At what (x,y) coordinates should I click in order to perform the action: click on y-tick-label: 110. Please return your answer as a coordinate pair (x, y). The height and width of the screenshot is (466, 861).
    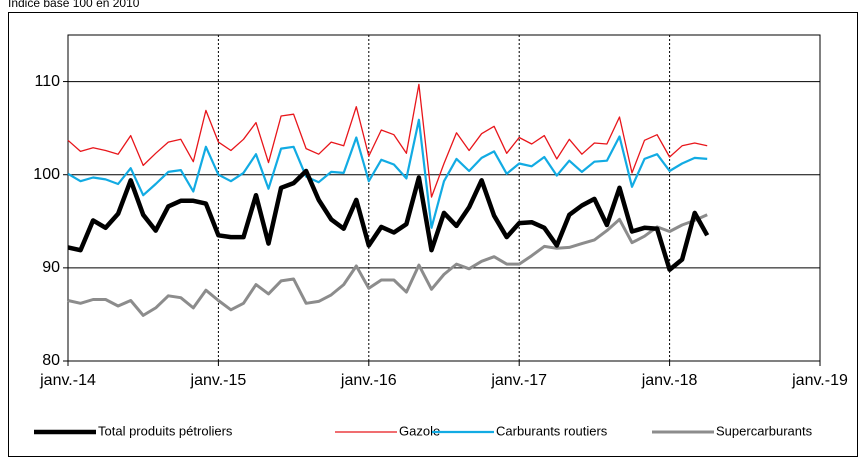
    Looking at the image, I should click on (47, 81).